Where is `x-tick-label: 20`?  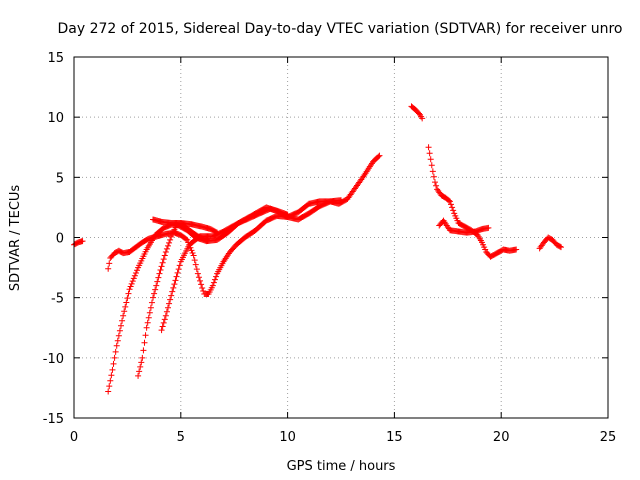 x-tick-label: 20 is located at coordinates (501, 437).